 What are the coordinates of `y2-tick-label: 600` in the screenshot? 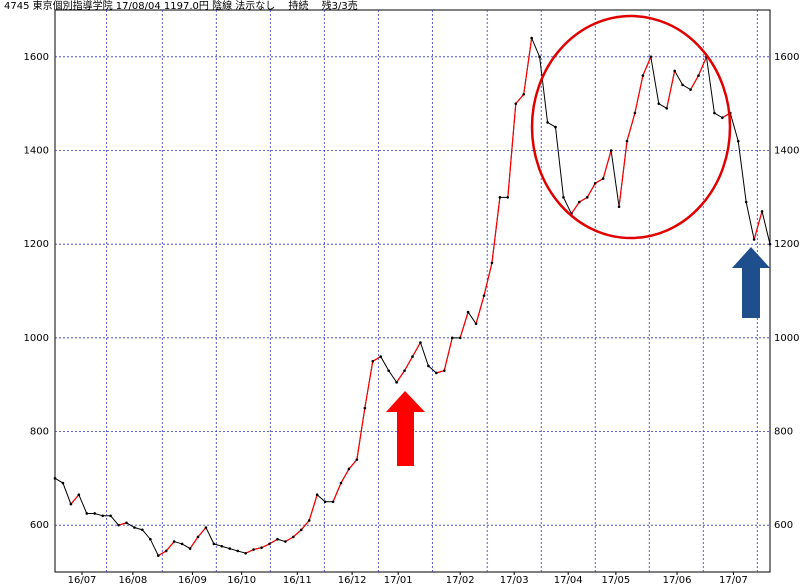 It's located at (783, 525).